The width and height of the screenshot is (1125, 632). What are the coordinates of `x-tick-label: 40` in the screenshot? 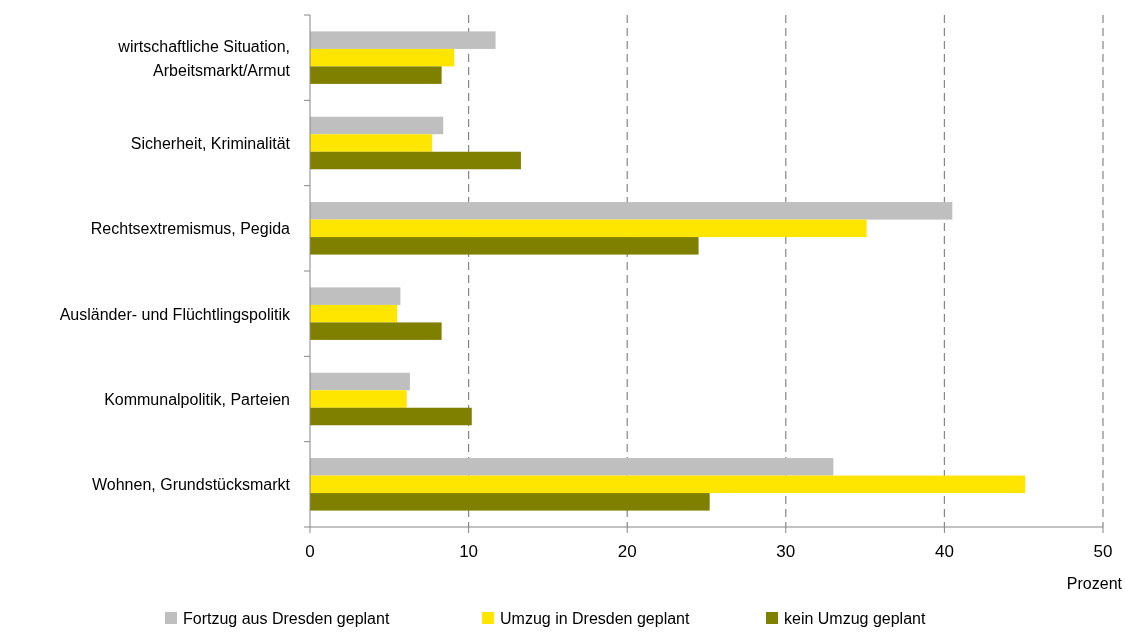 It's located at (944, 551).